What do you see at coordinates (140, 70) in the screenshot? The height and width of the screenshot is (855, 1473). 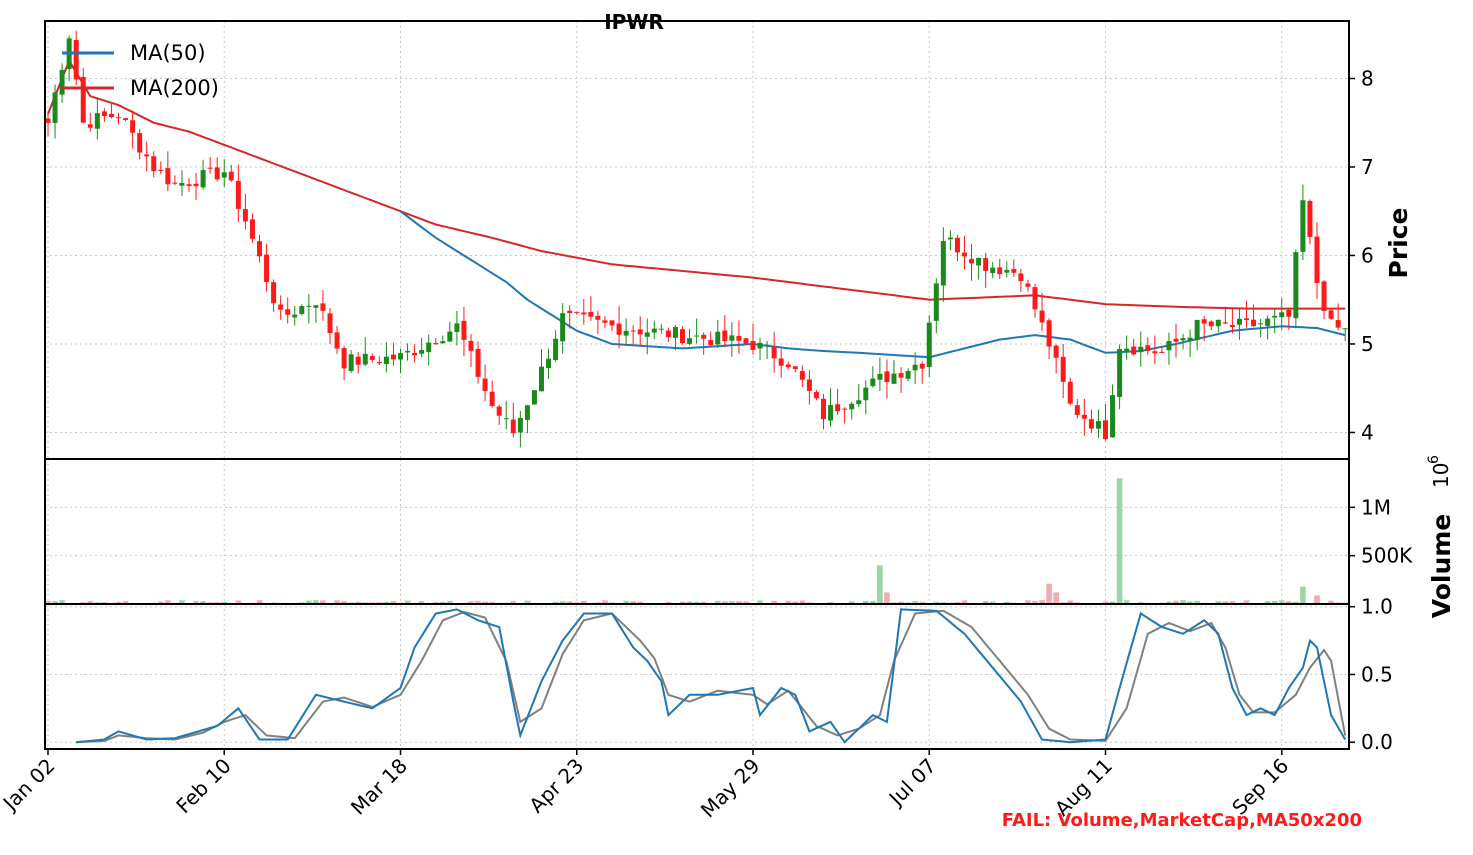 I see `legend: MA(50) MA(200)` at bounding box center [140, 70].